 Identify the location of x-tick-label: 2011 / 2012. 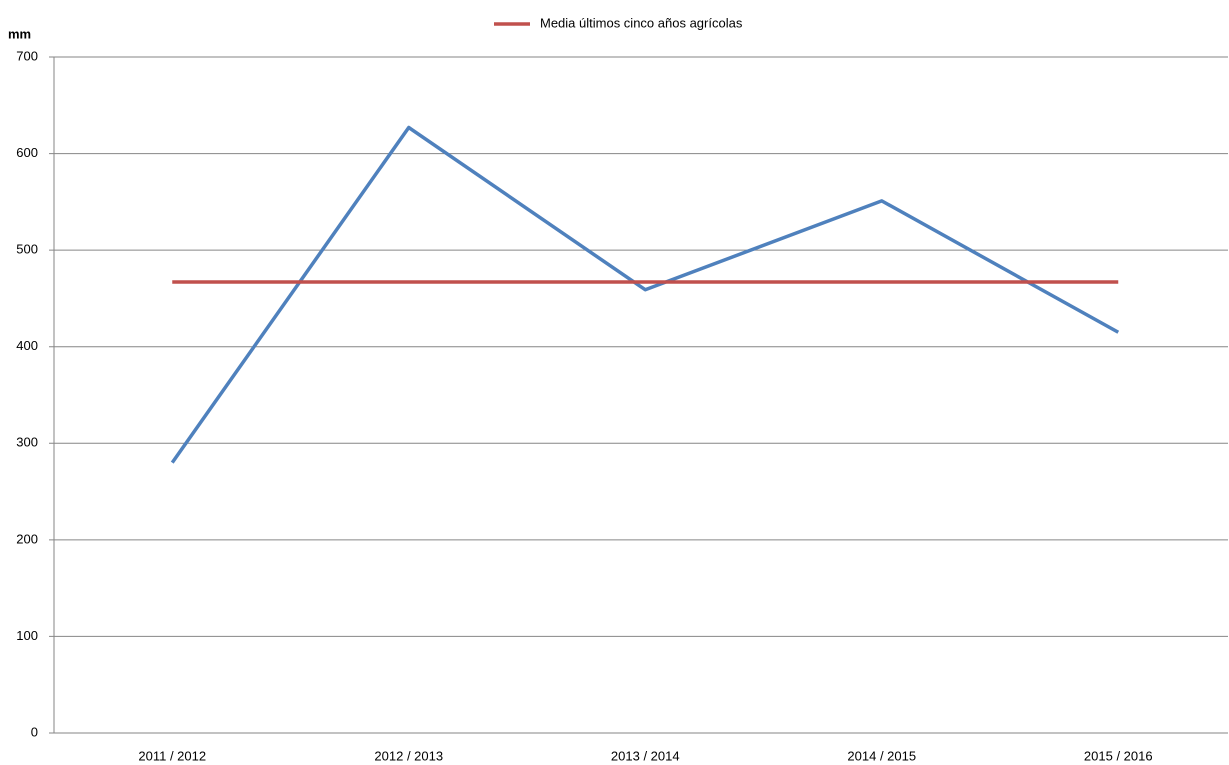
(172, 755).